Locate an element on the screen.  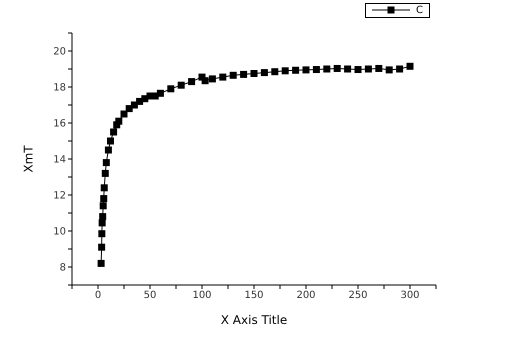
x-tick-label: 100 is located at coordinates (202, 296).